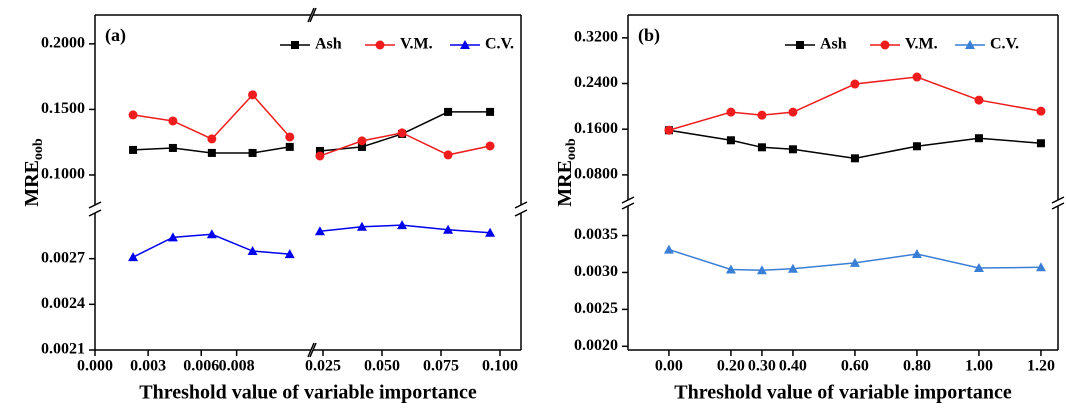  I want to click on y-tick-label: 0.2000, so click(63, 43).